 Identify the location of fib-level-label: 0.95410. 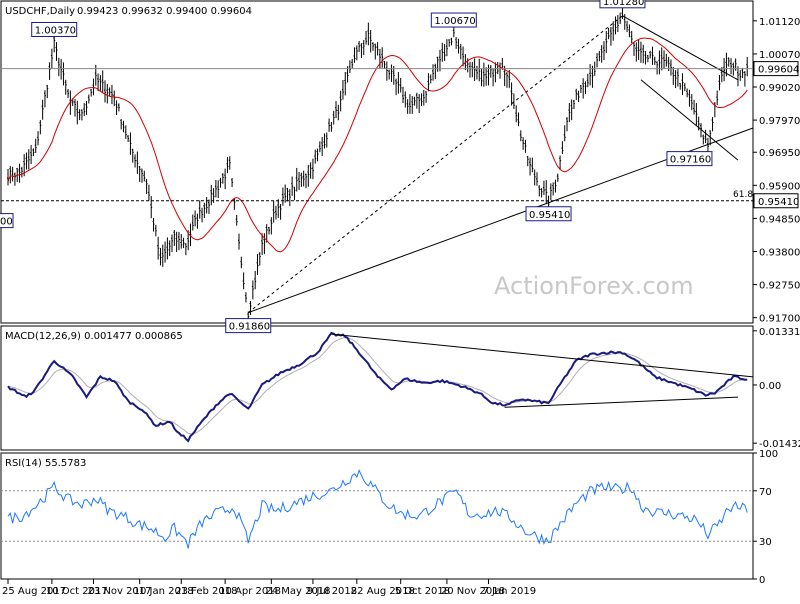
(778, 202).